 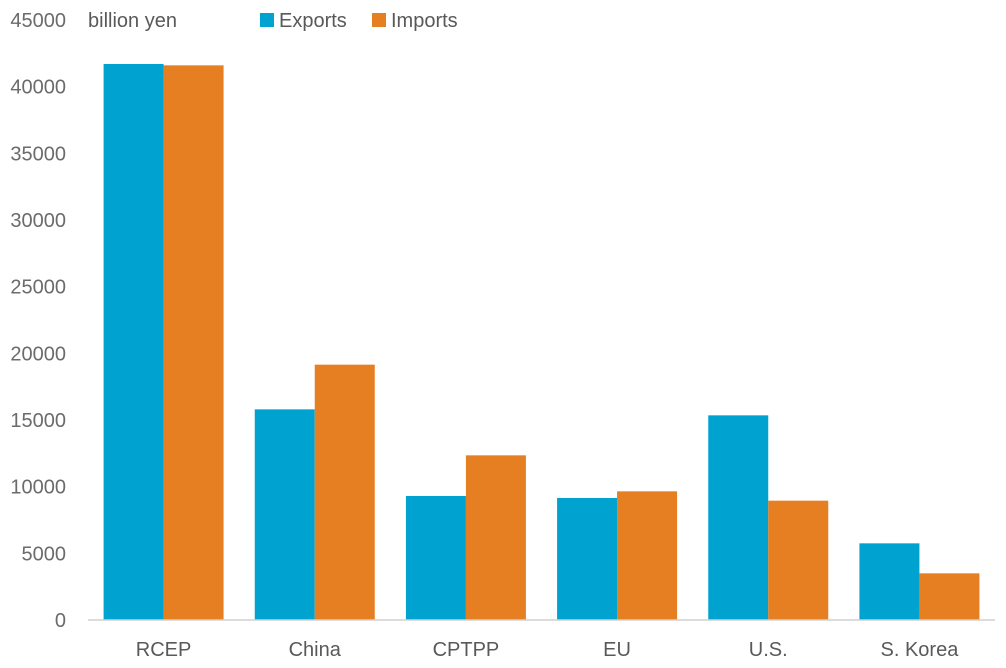 What do you see at coordinates (647, 555) in the screenshot?
I see `bar-imports-eu` at bounding box center [647, 555].